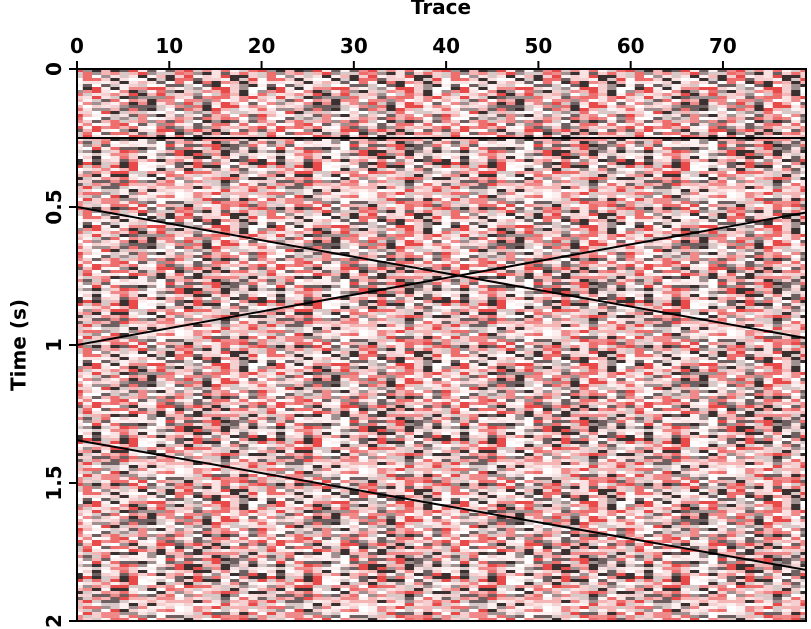  I want to click on y-tick-label: 1.5, so click(54, 482).